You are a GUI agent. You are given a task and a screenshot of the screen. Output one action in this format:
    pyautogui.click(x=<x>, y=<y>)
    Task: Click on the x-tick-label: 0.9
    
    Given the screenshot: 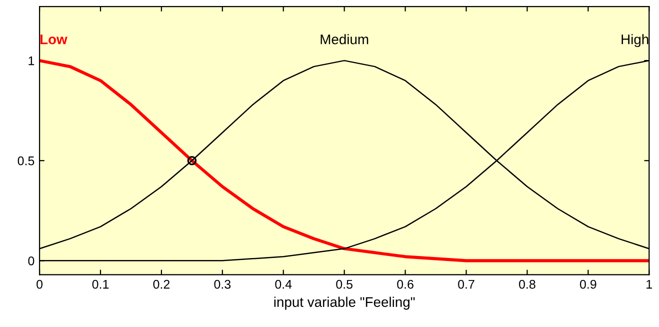 What is the action you would take?
    pyautogui.click(x=588, y=284)
    